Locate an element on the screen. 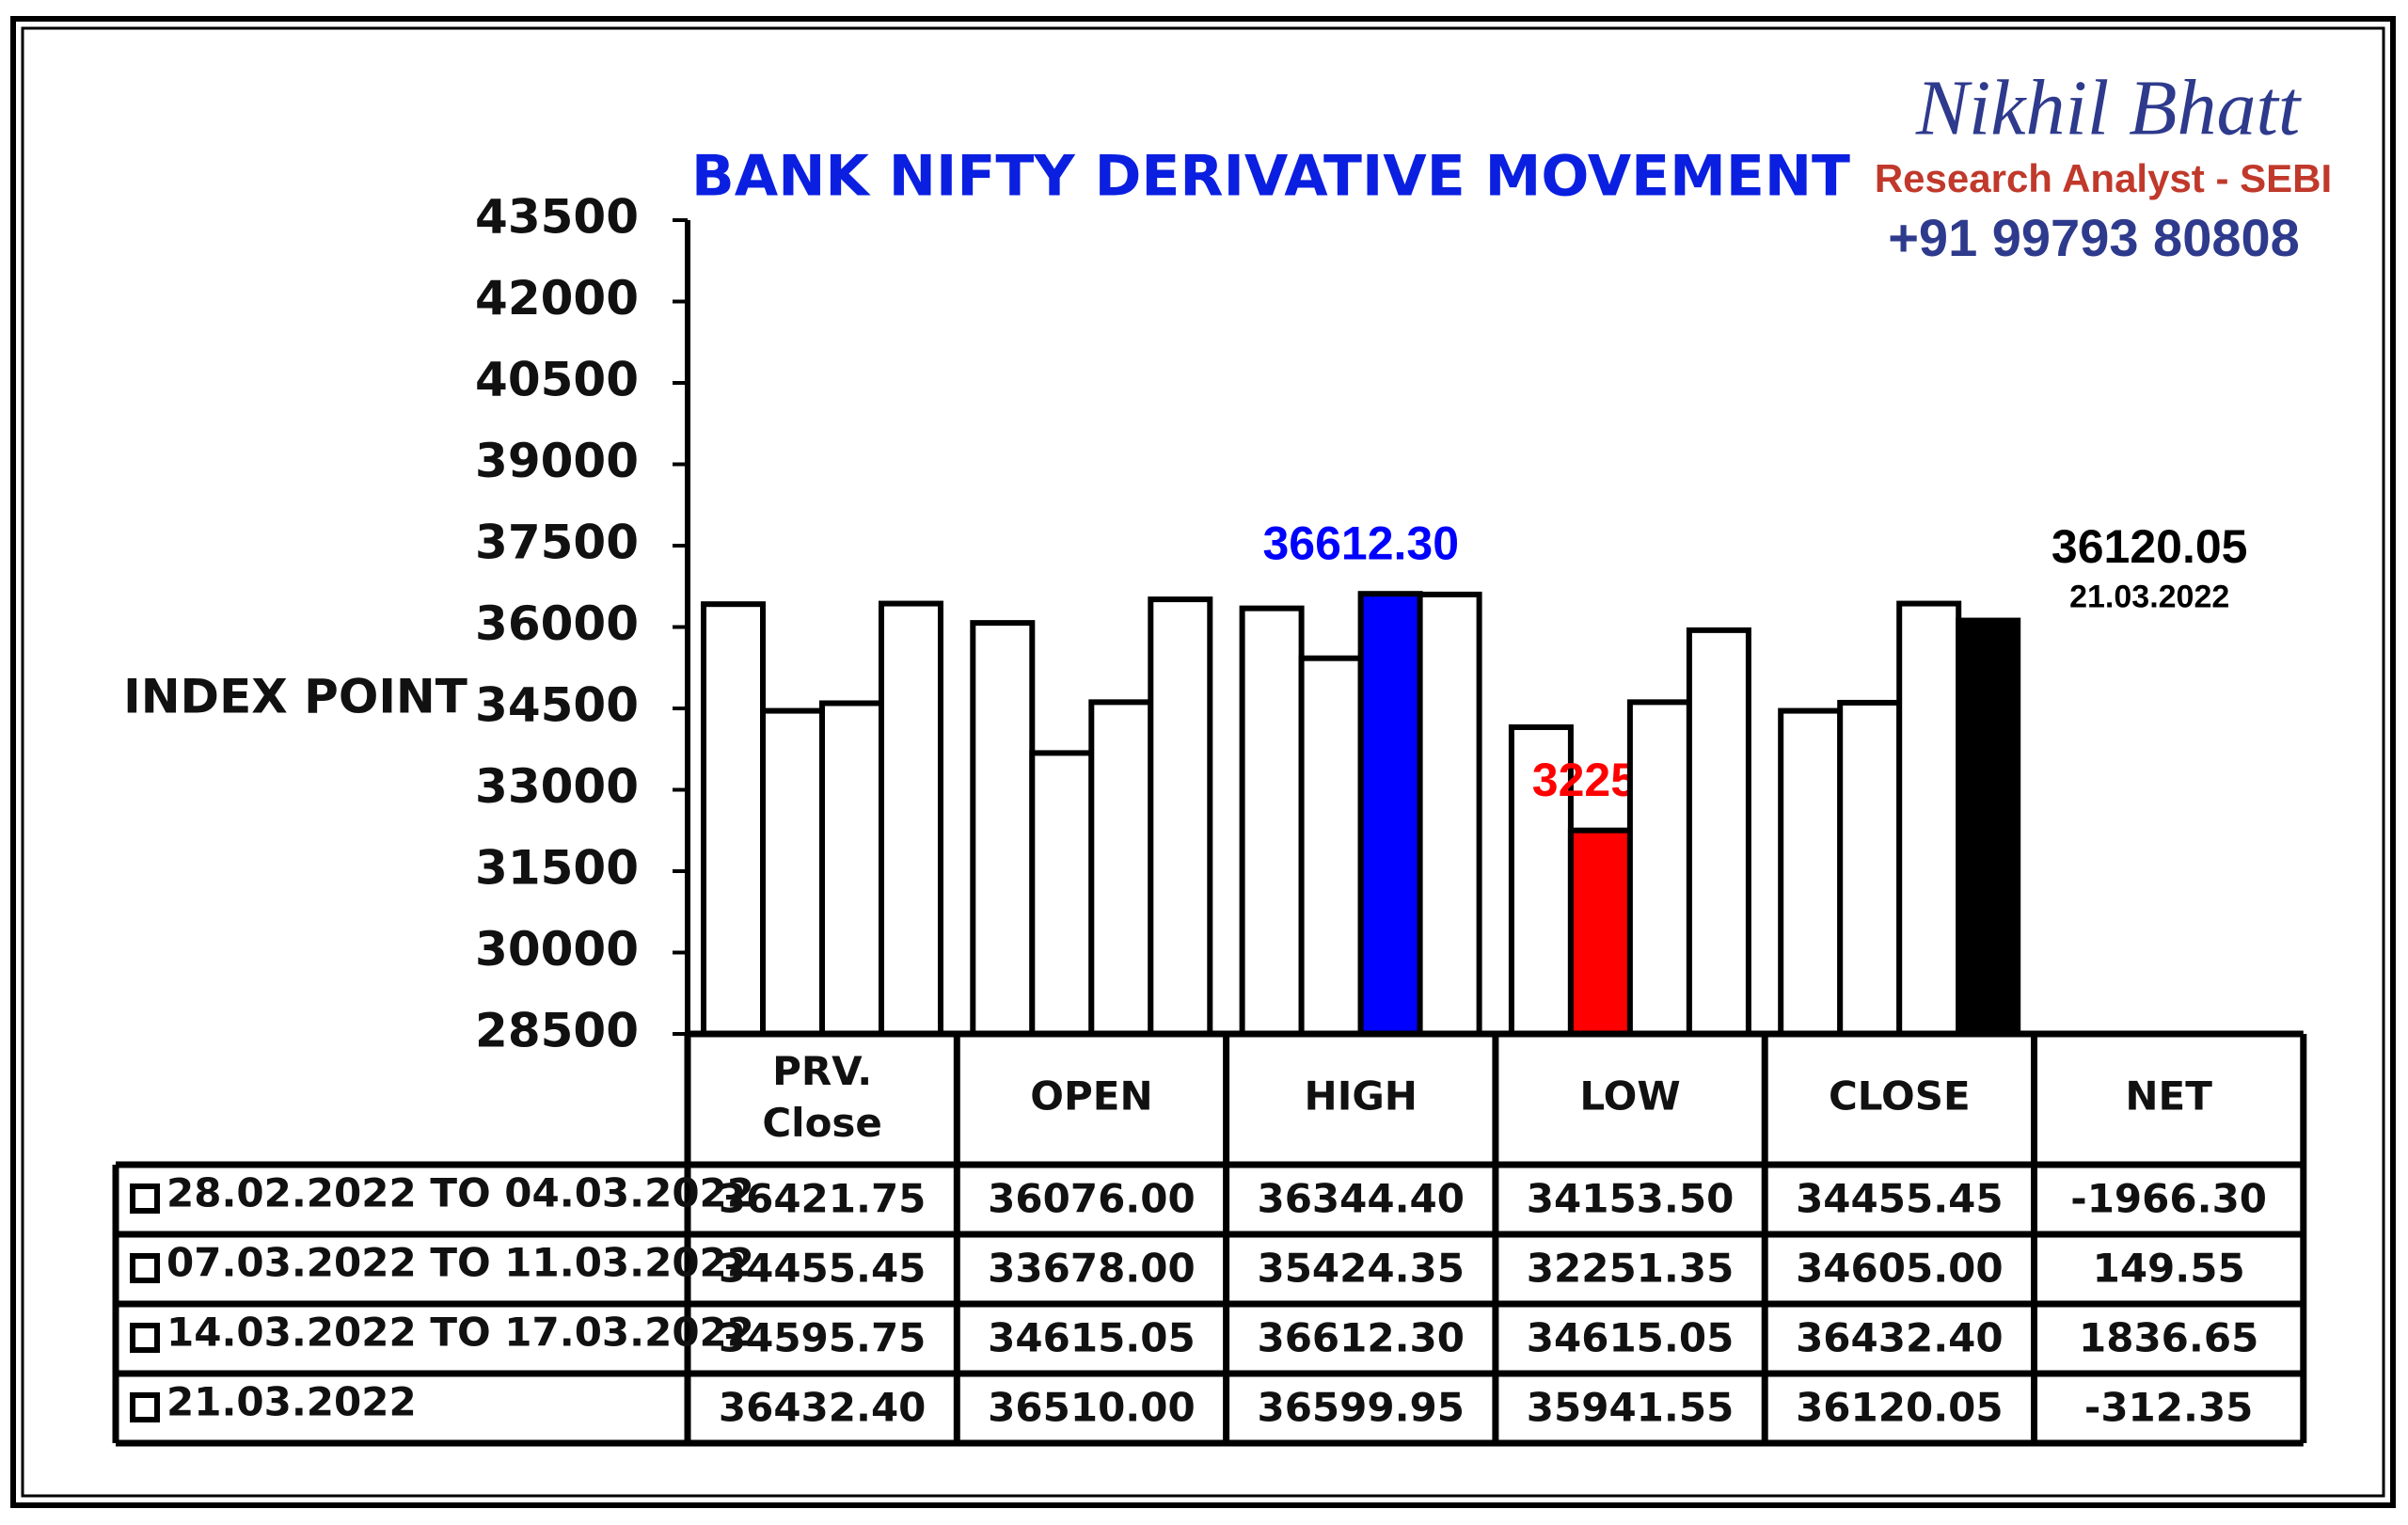 Image resolution: width=2408 pixels, height=1525 pixels. column-header: NET is located at coordinates (2169, 1096).